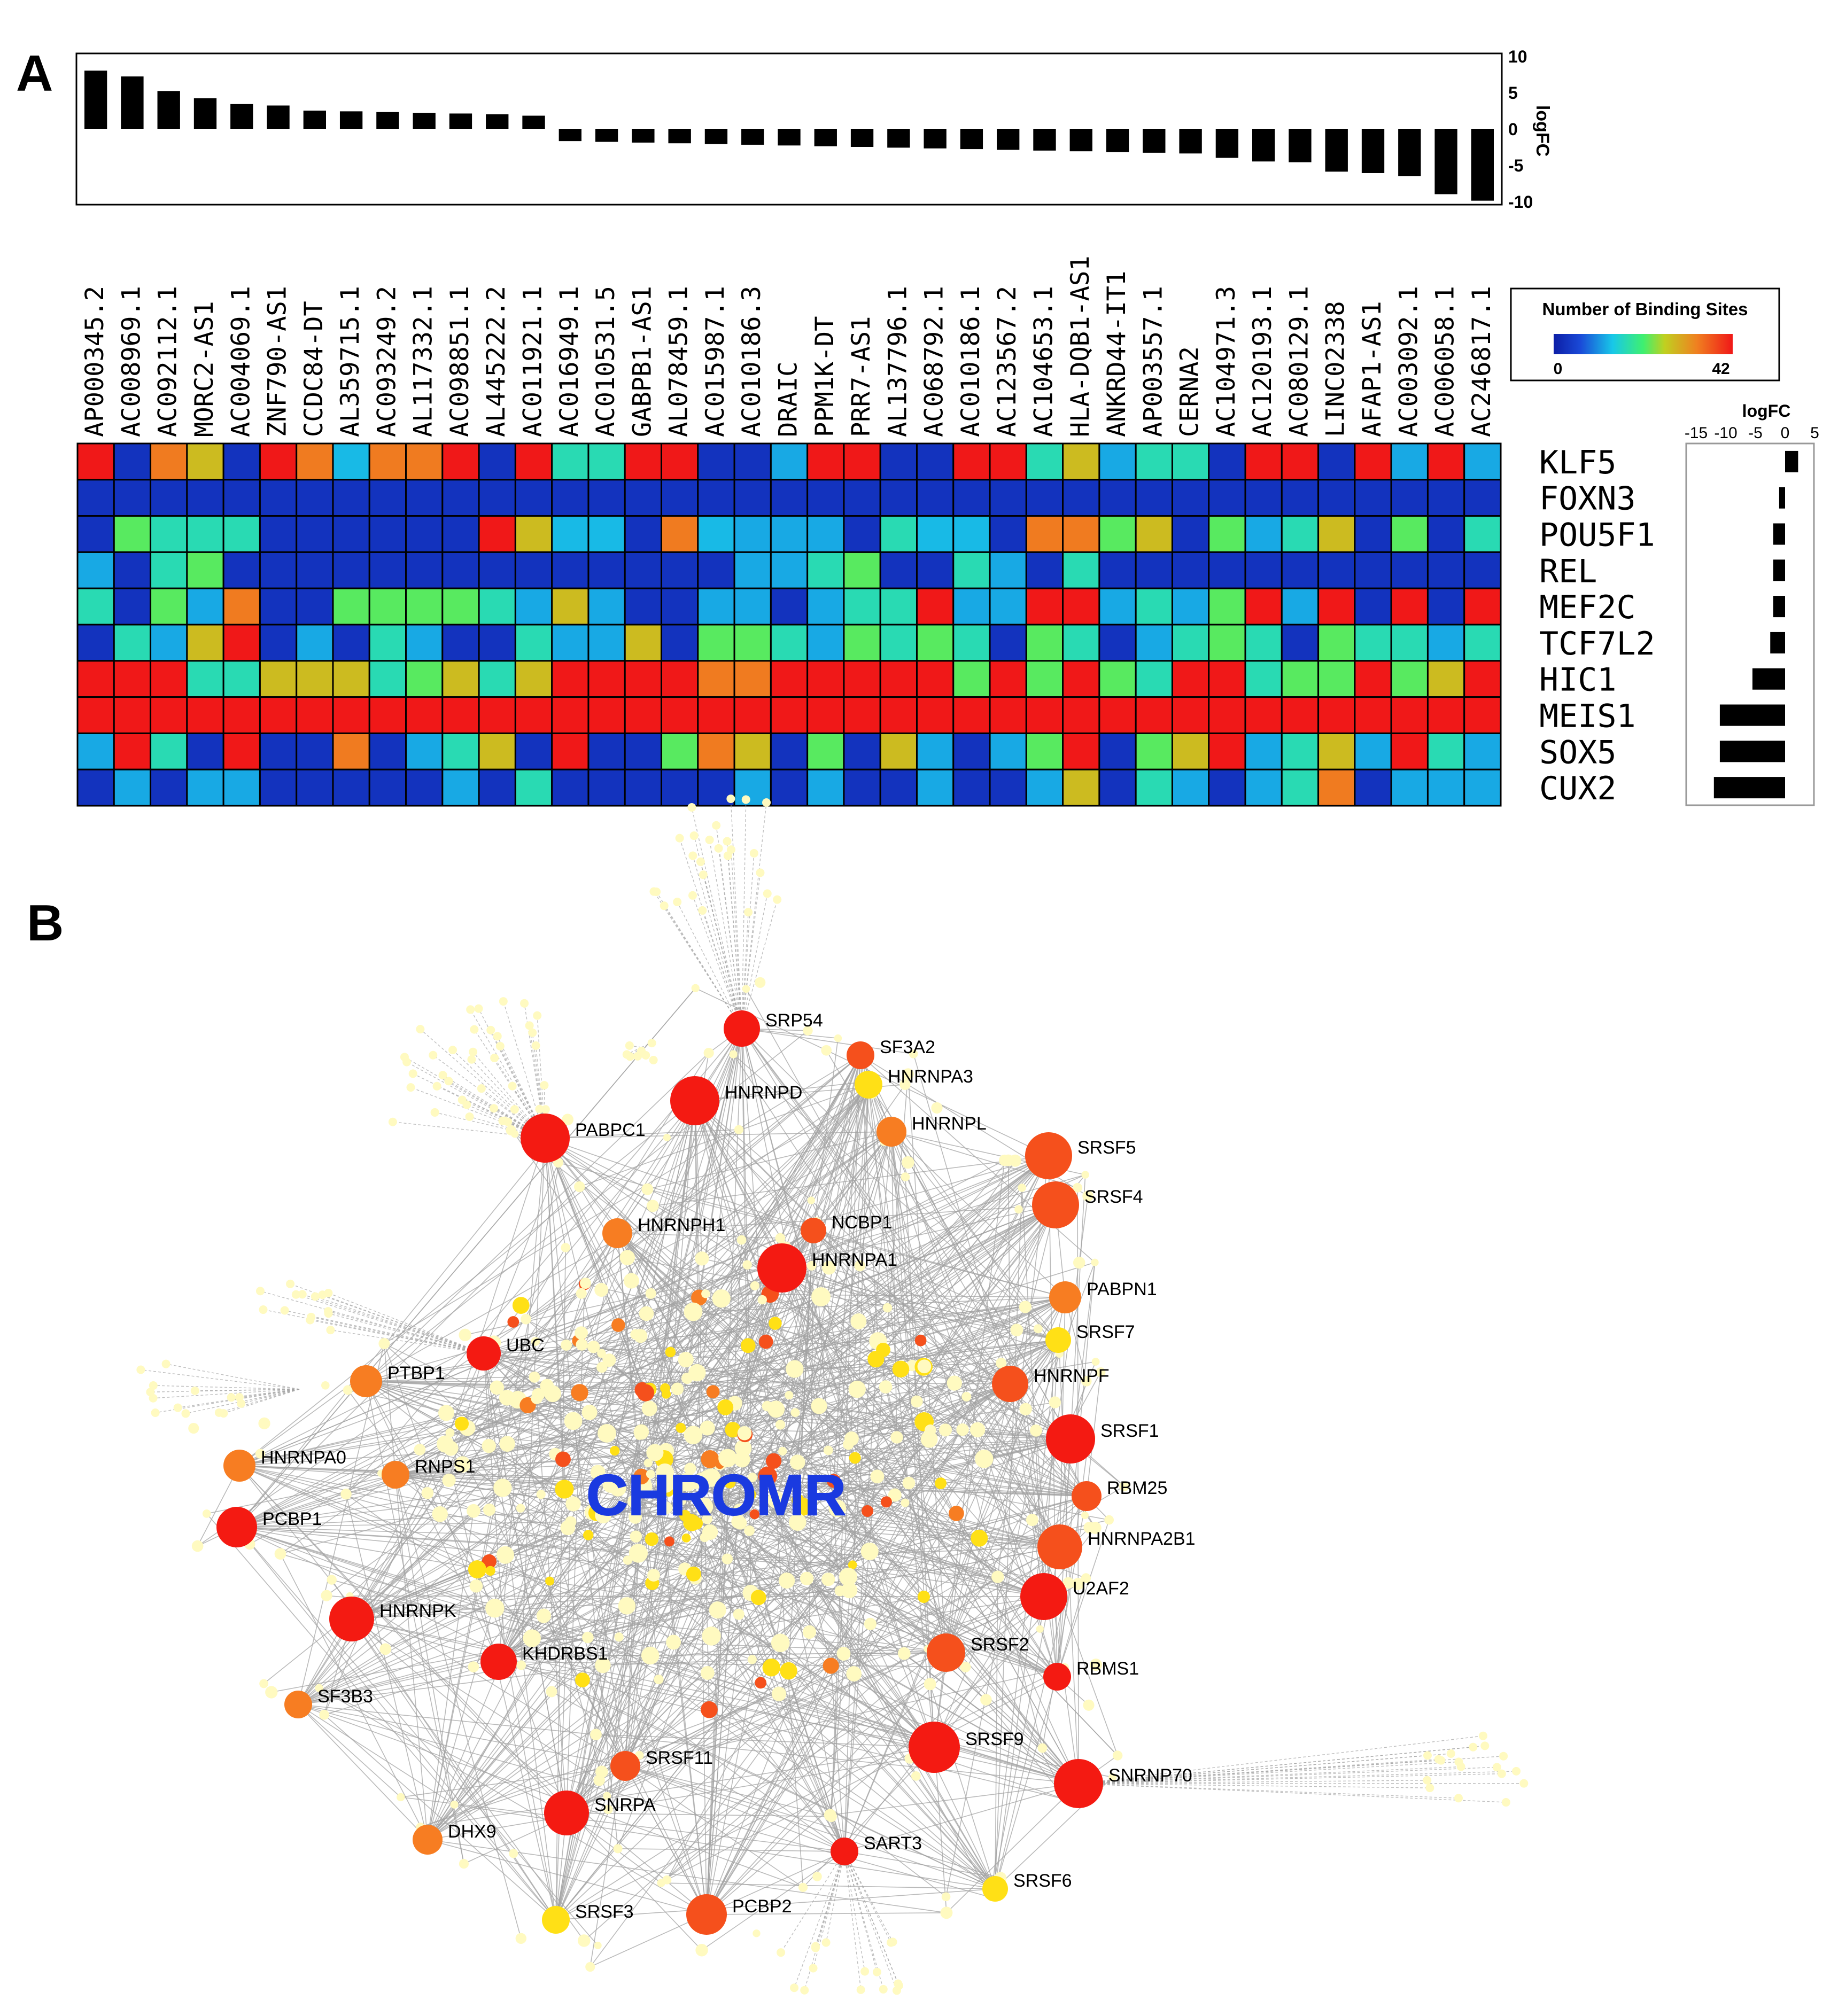 The image size is (1846, 2016). Describe the element at coordinates (1262, 361) in the screenshot. I see `gene-column-label: AC120193.1` at that location.